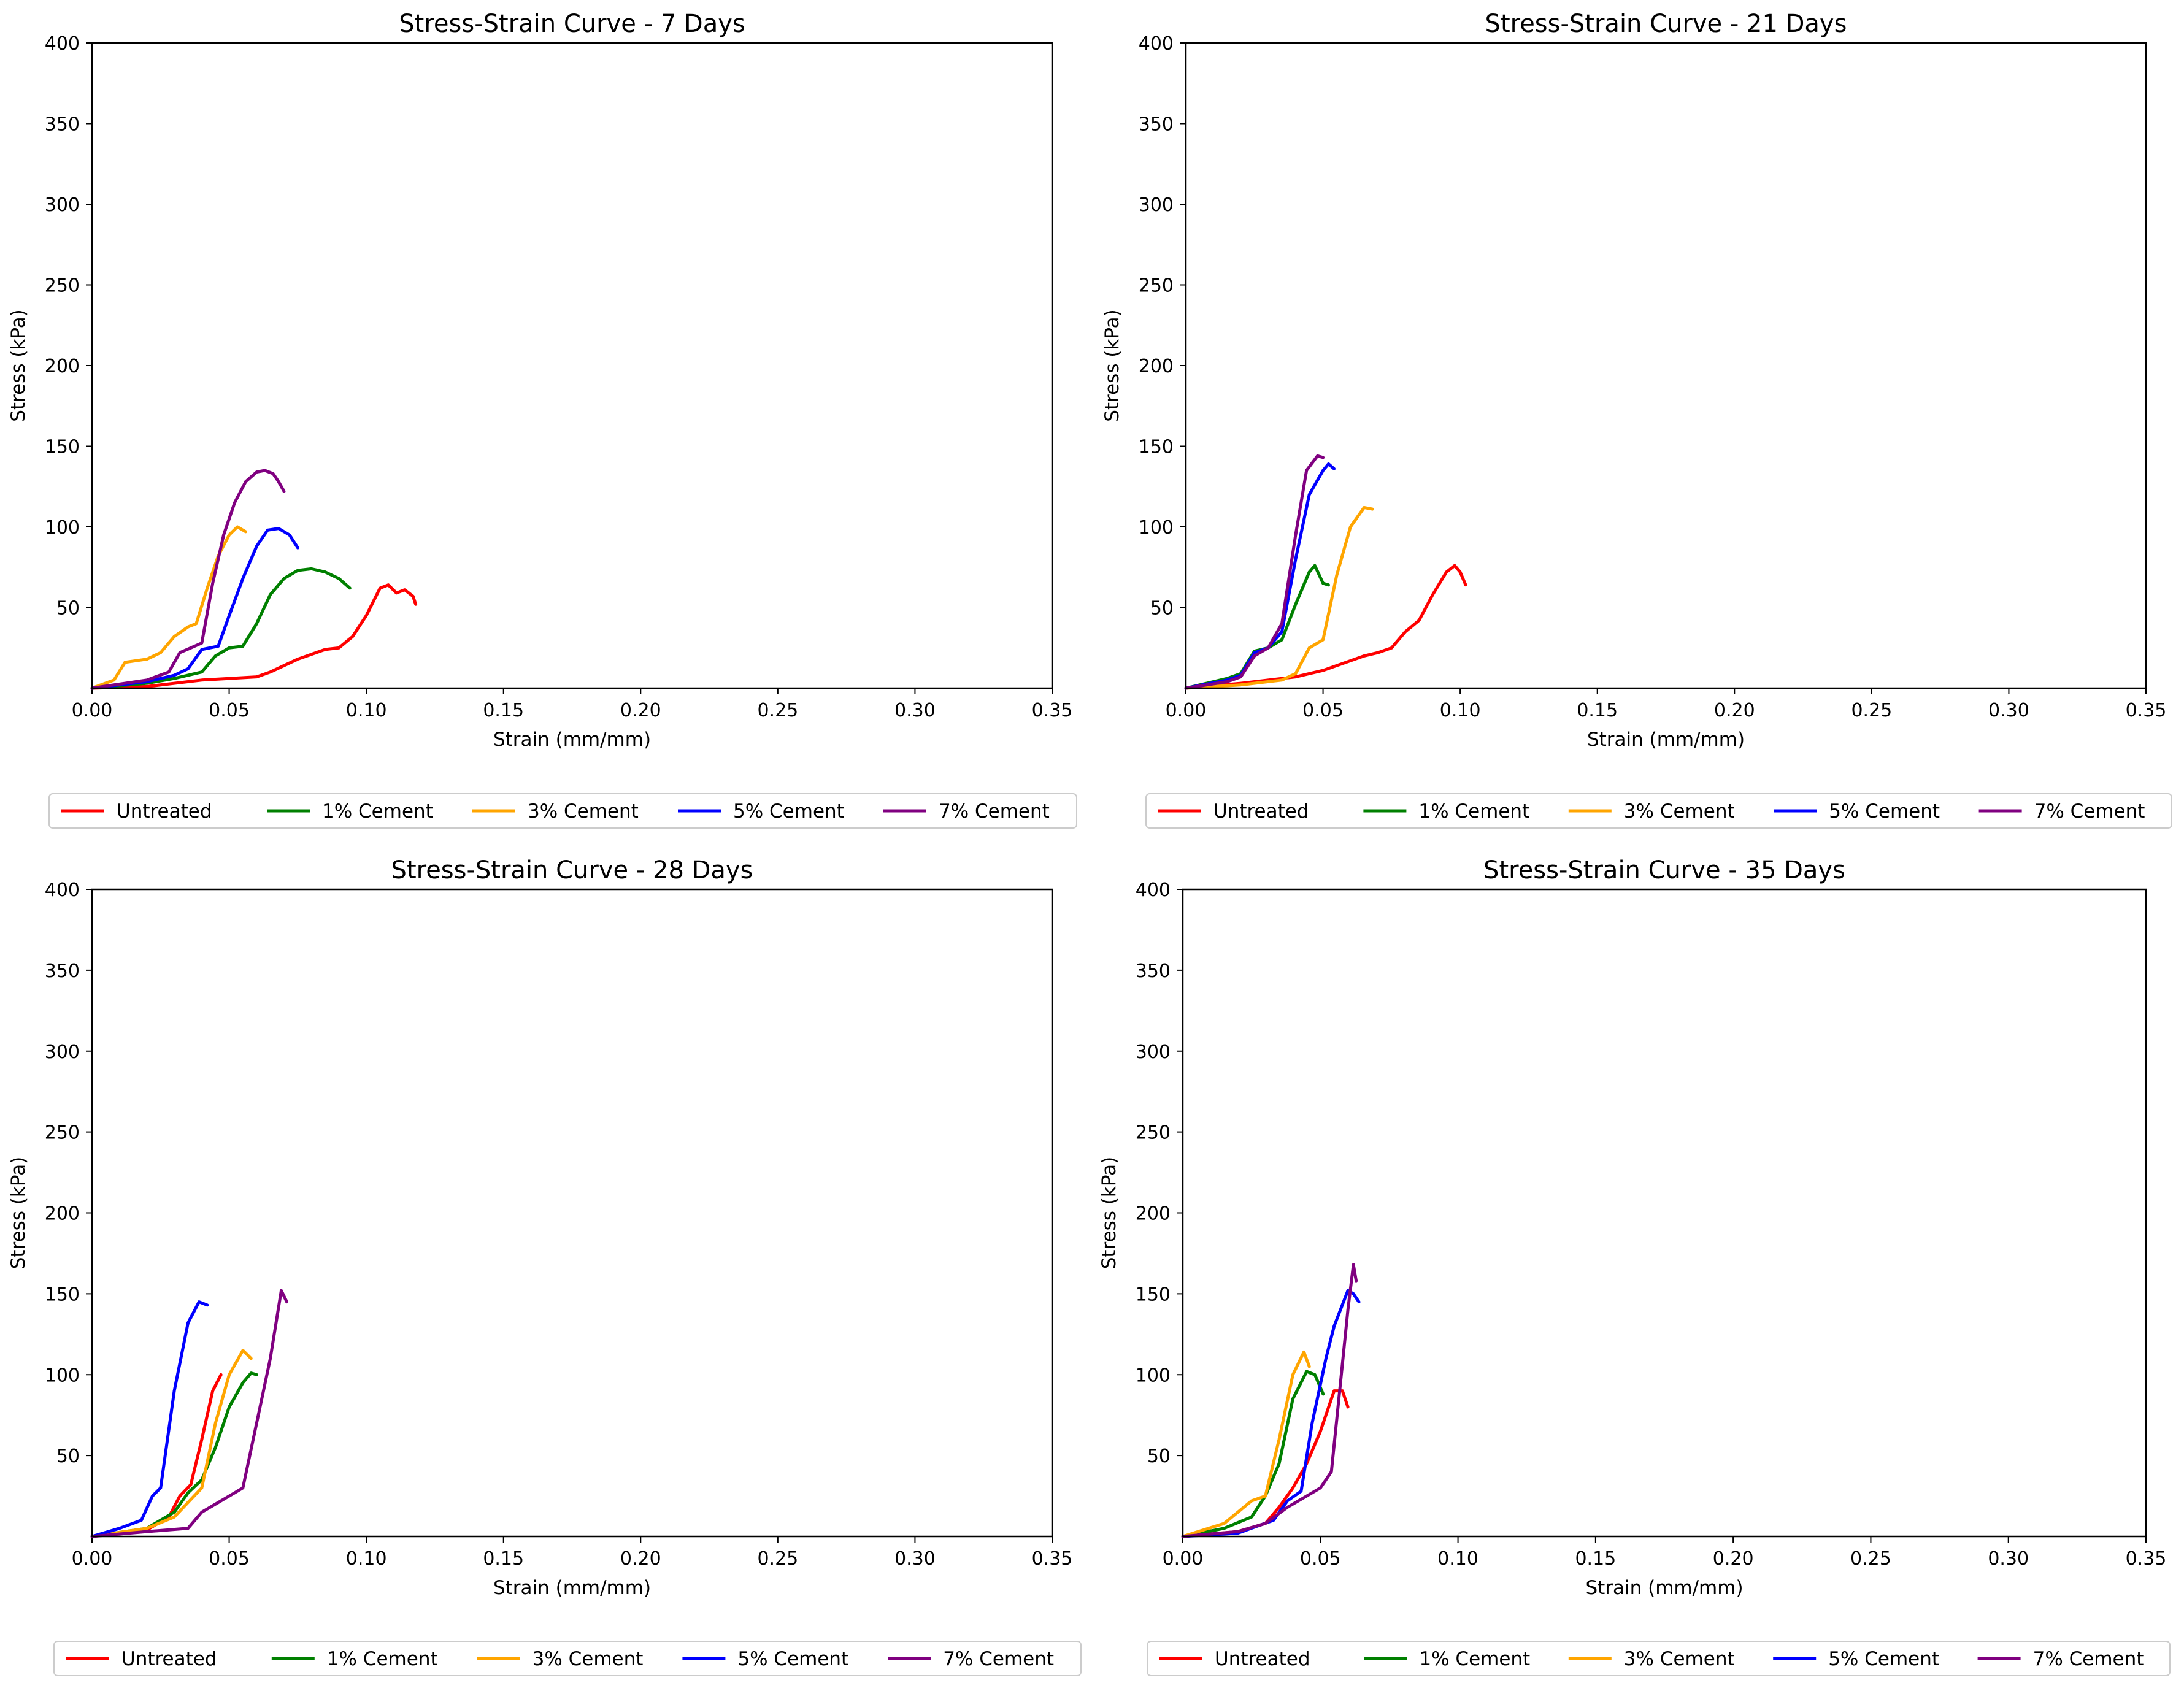 The width and height of the screenshot is (2184, 1691). I want to click on legend-label: Untreated, so click(1262, 1659).